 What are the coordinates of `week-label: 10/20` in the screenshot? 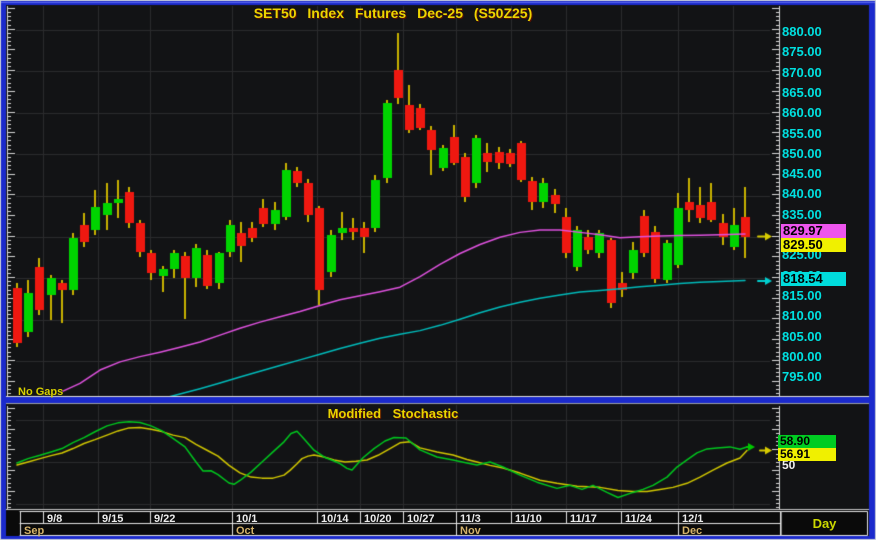 It's located at (378, 519).